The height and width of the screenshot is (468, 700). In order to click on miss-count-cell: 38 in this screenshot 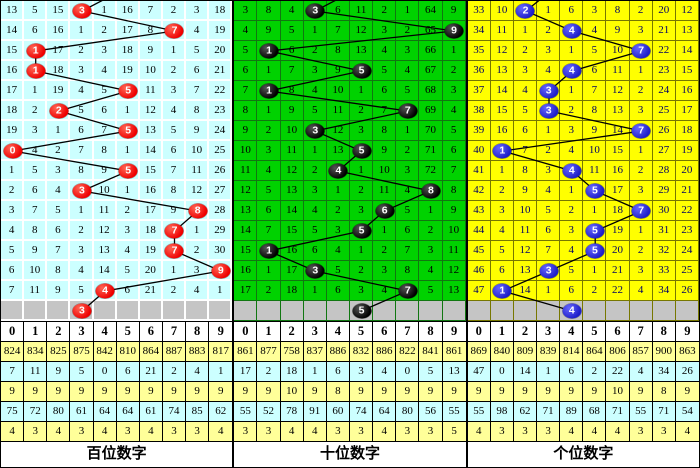, I will do `click(479, 111)`.